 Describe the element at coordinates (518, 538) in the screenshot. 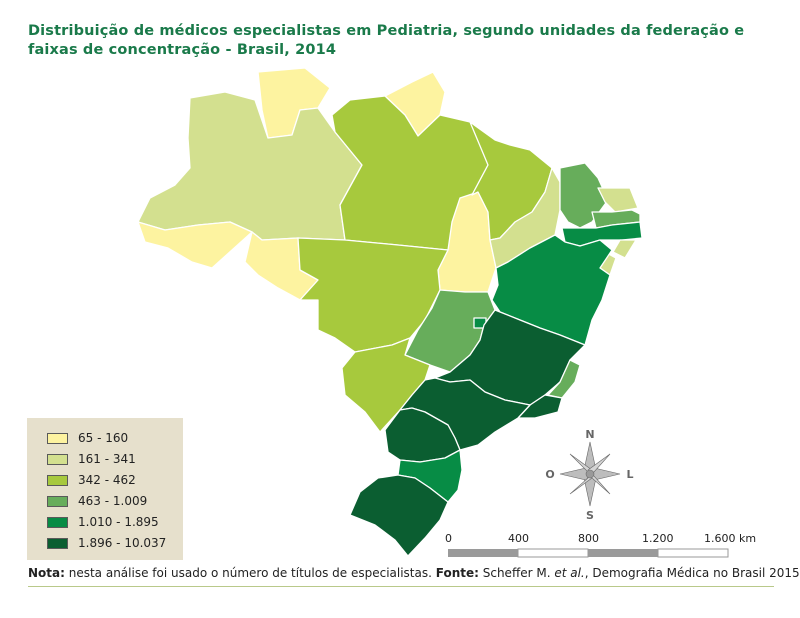

I see `scale-label-400: 400` at that location.